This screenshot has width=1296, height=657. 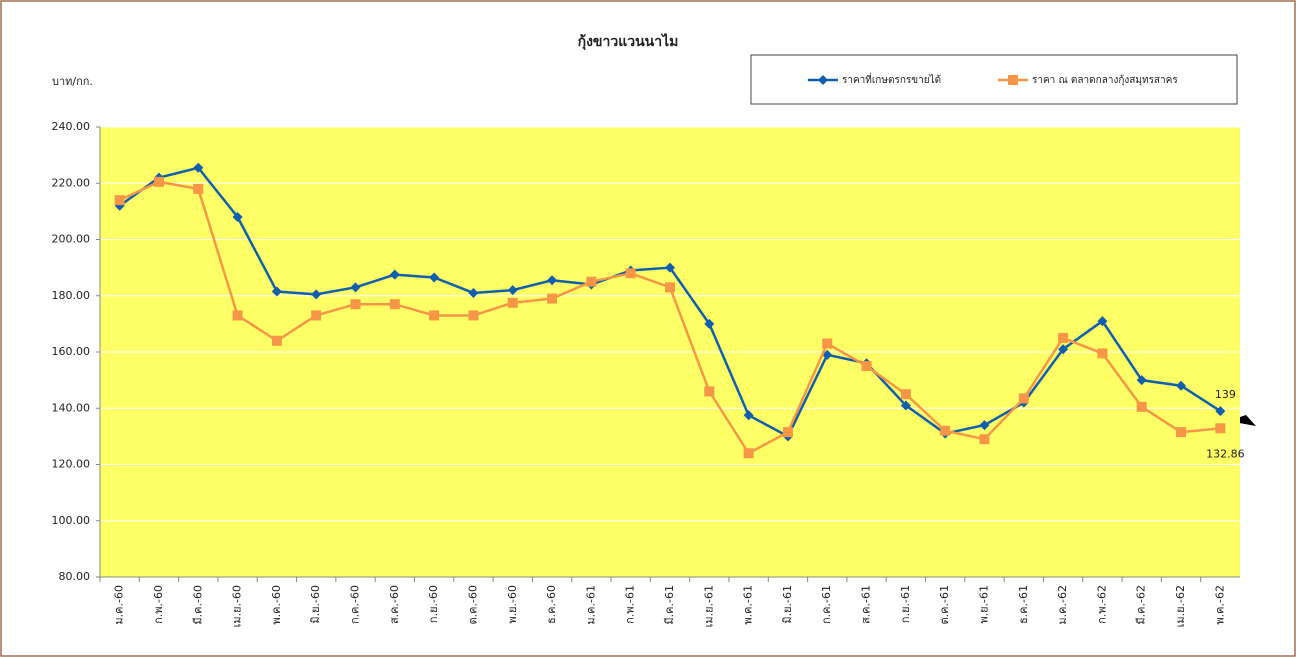 What do you see at coordinates (628, 41) in the screenshot?
I see `chart-title: กุ้งขาวแวนนาไม` at bounding box center [628, 41].